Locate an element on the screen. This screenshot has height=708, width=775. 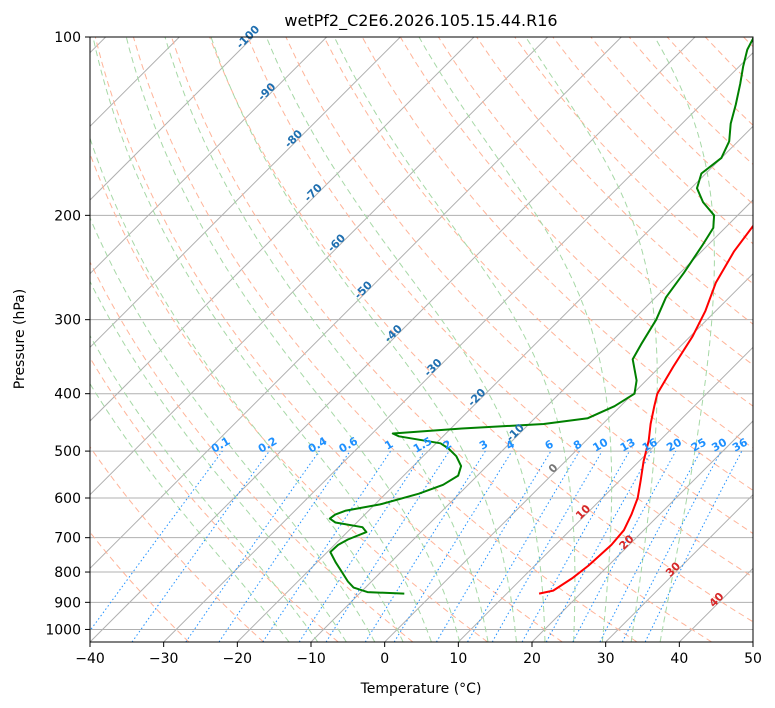
y-tick-label: 700 is located at coordinates (67, 539).